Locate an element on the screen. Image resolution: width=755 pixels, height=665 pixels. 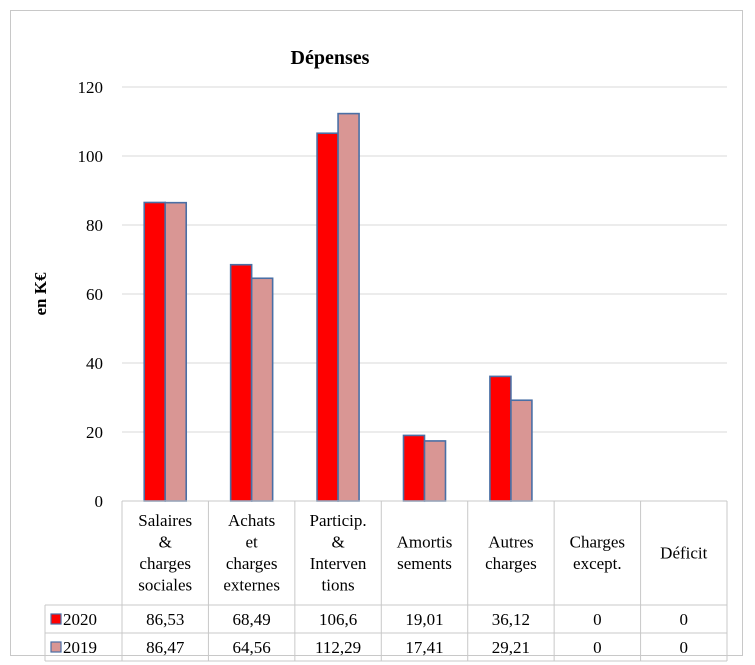
legend-label-2019: 2019 is located at coordinates (80, 647).